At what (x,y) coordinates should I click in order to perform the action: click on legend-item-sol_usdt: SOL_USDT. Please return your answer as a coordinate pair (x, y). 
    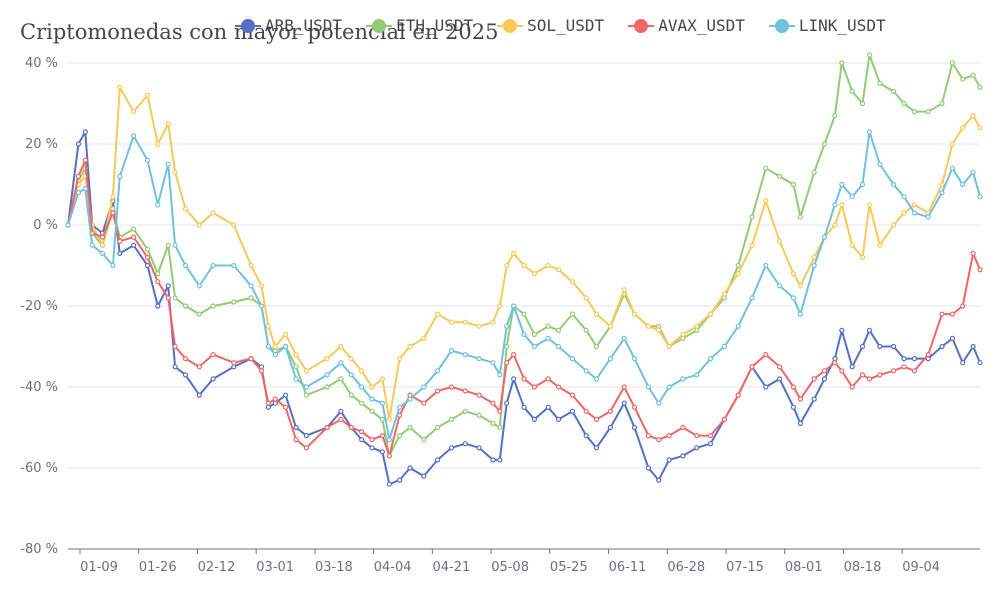
    Looking at the image, I should click on (550, 25).